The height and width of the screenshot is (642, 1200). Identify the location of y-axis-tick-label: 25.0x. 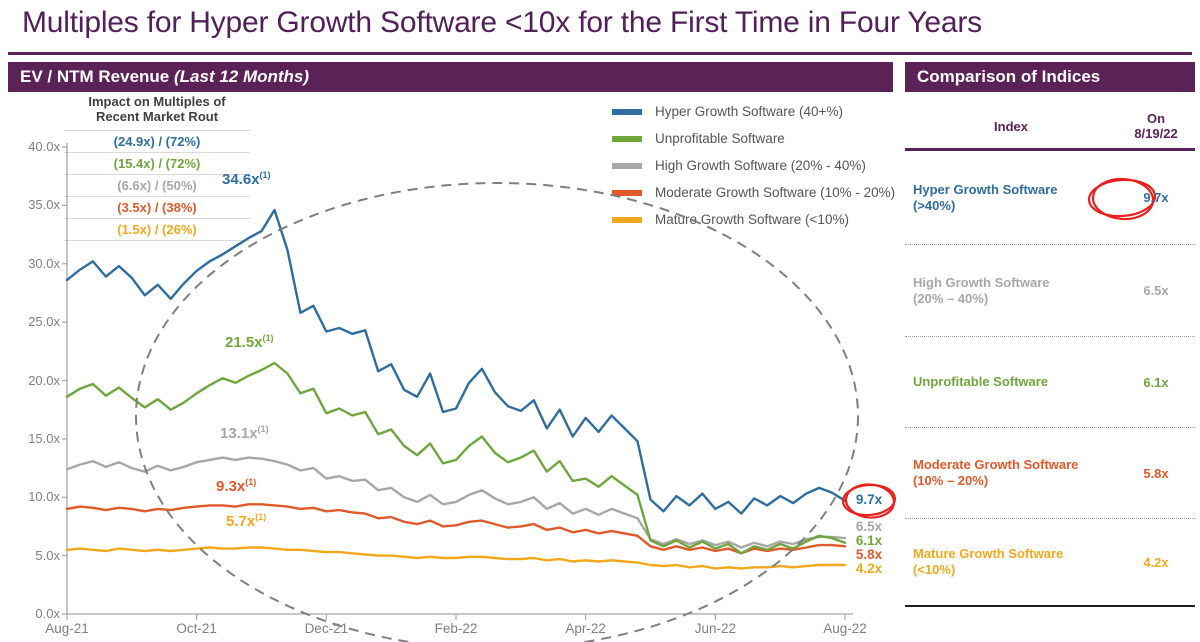
(44, 322).